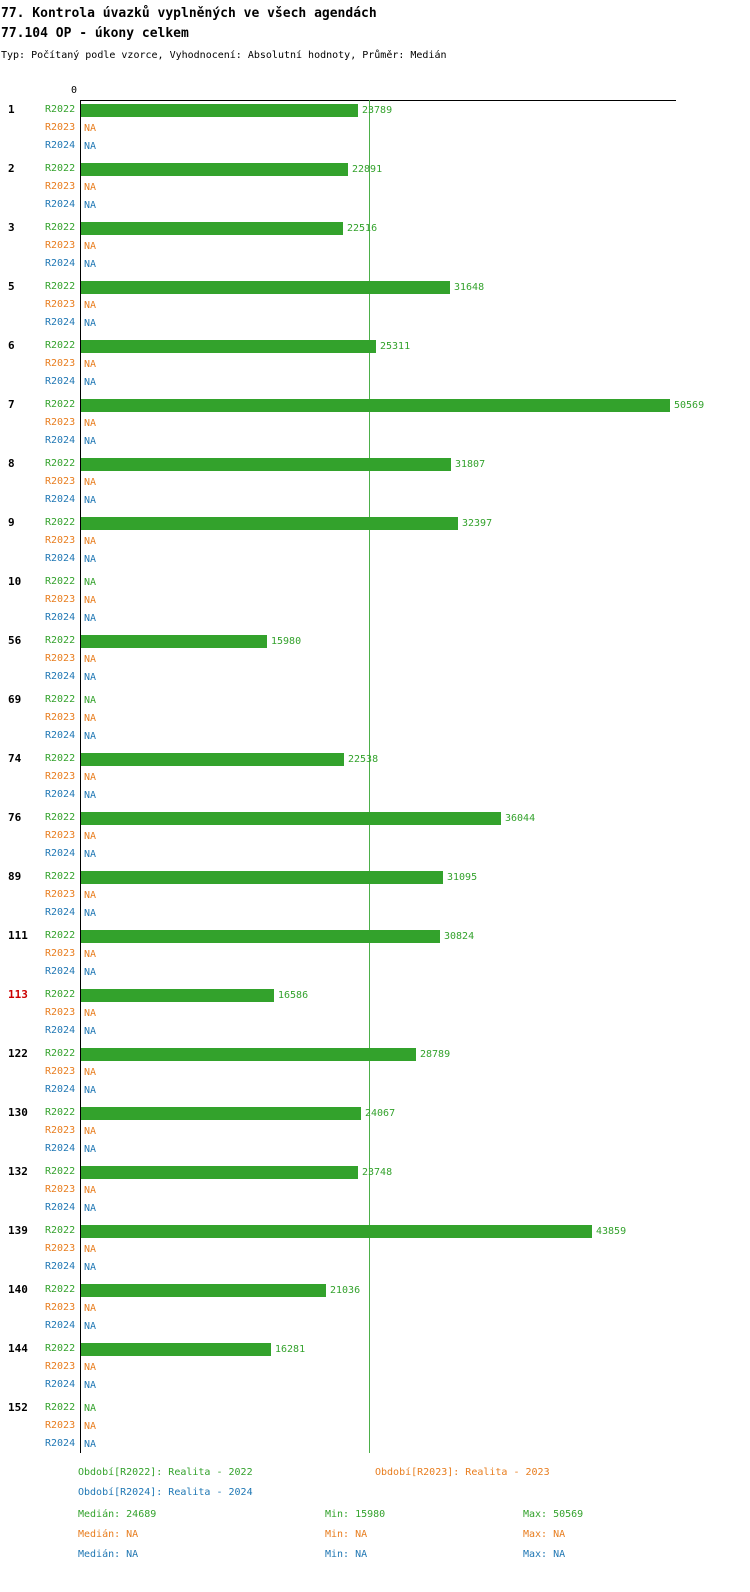 Image resolution: width=750 pixels, height=1592 pixels. Describe the element at coordinates (380, 1113) in the screenshot. I see `bar-value: 24067` at that location.